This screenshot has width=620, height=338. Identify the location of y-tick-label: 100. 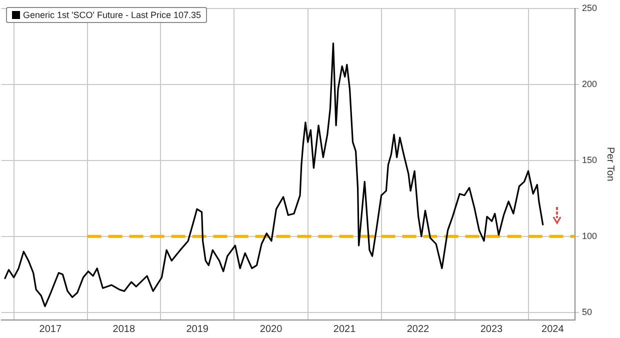
(590, 235).